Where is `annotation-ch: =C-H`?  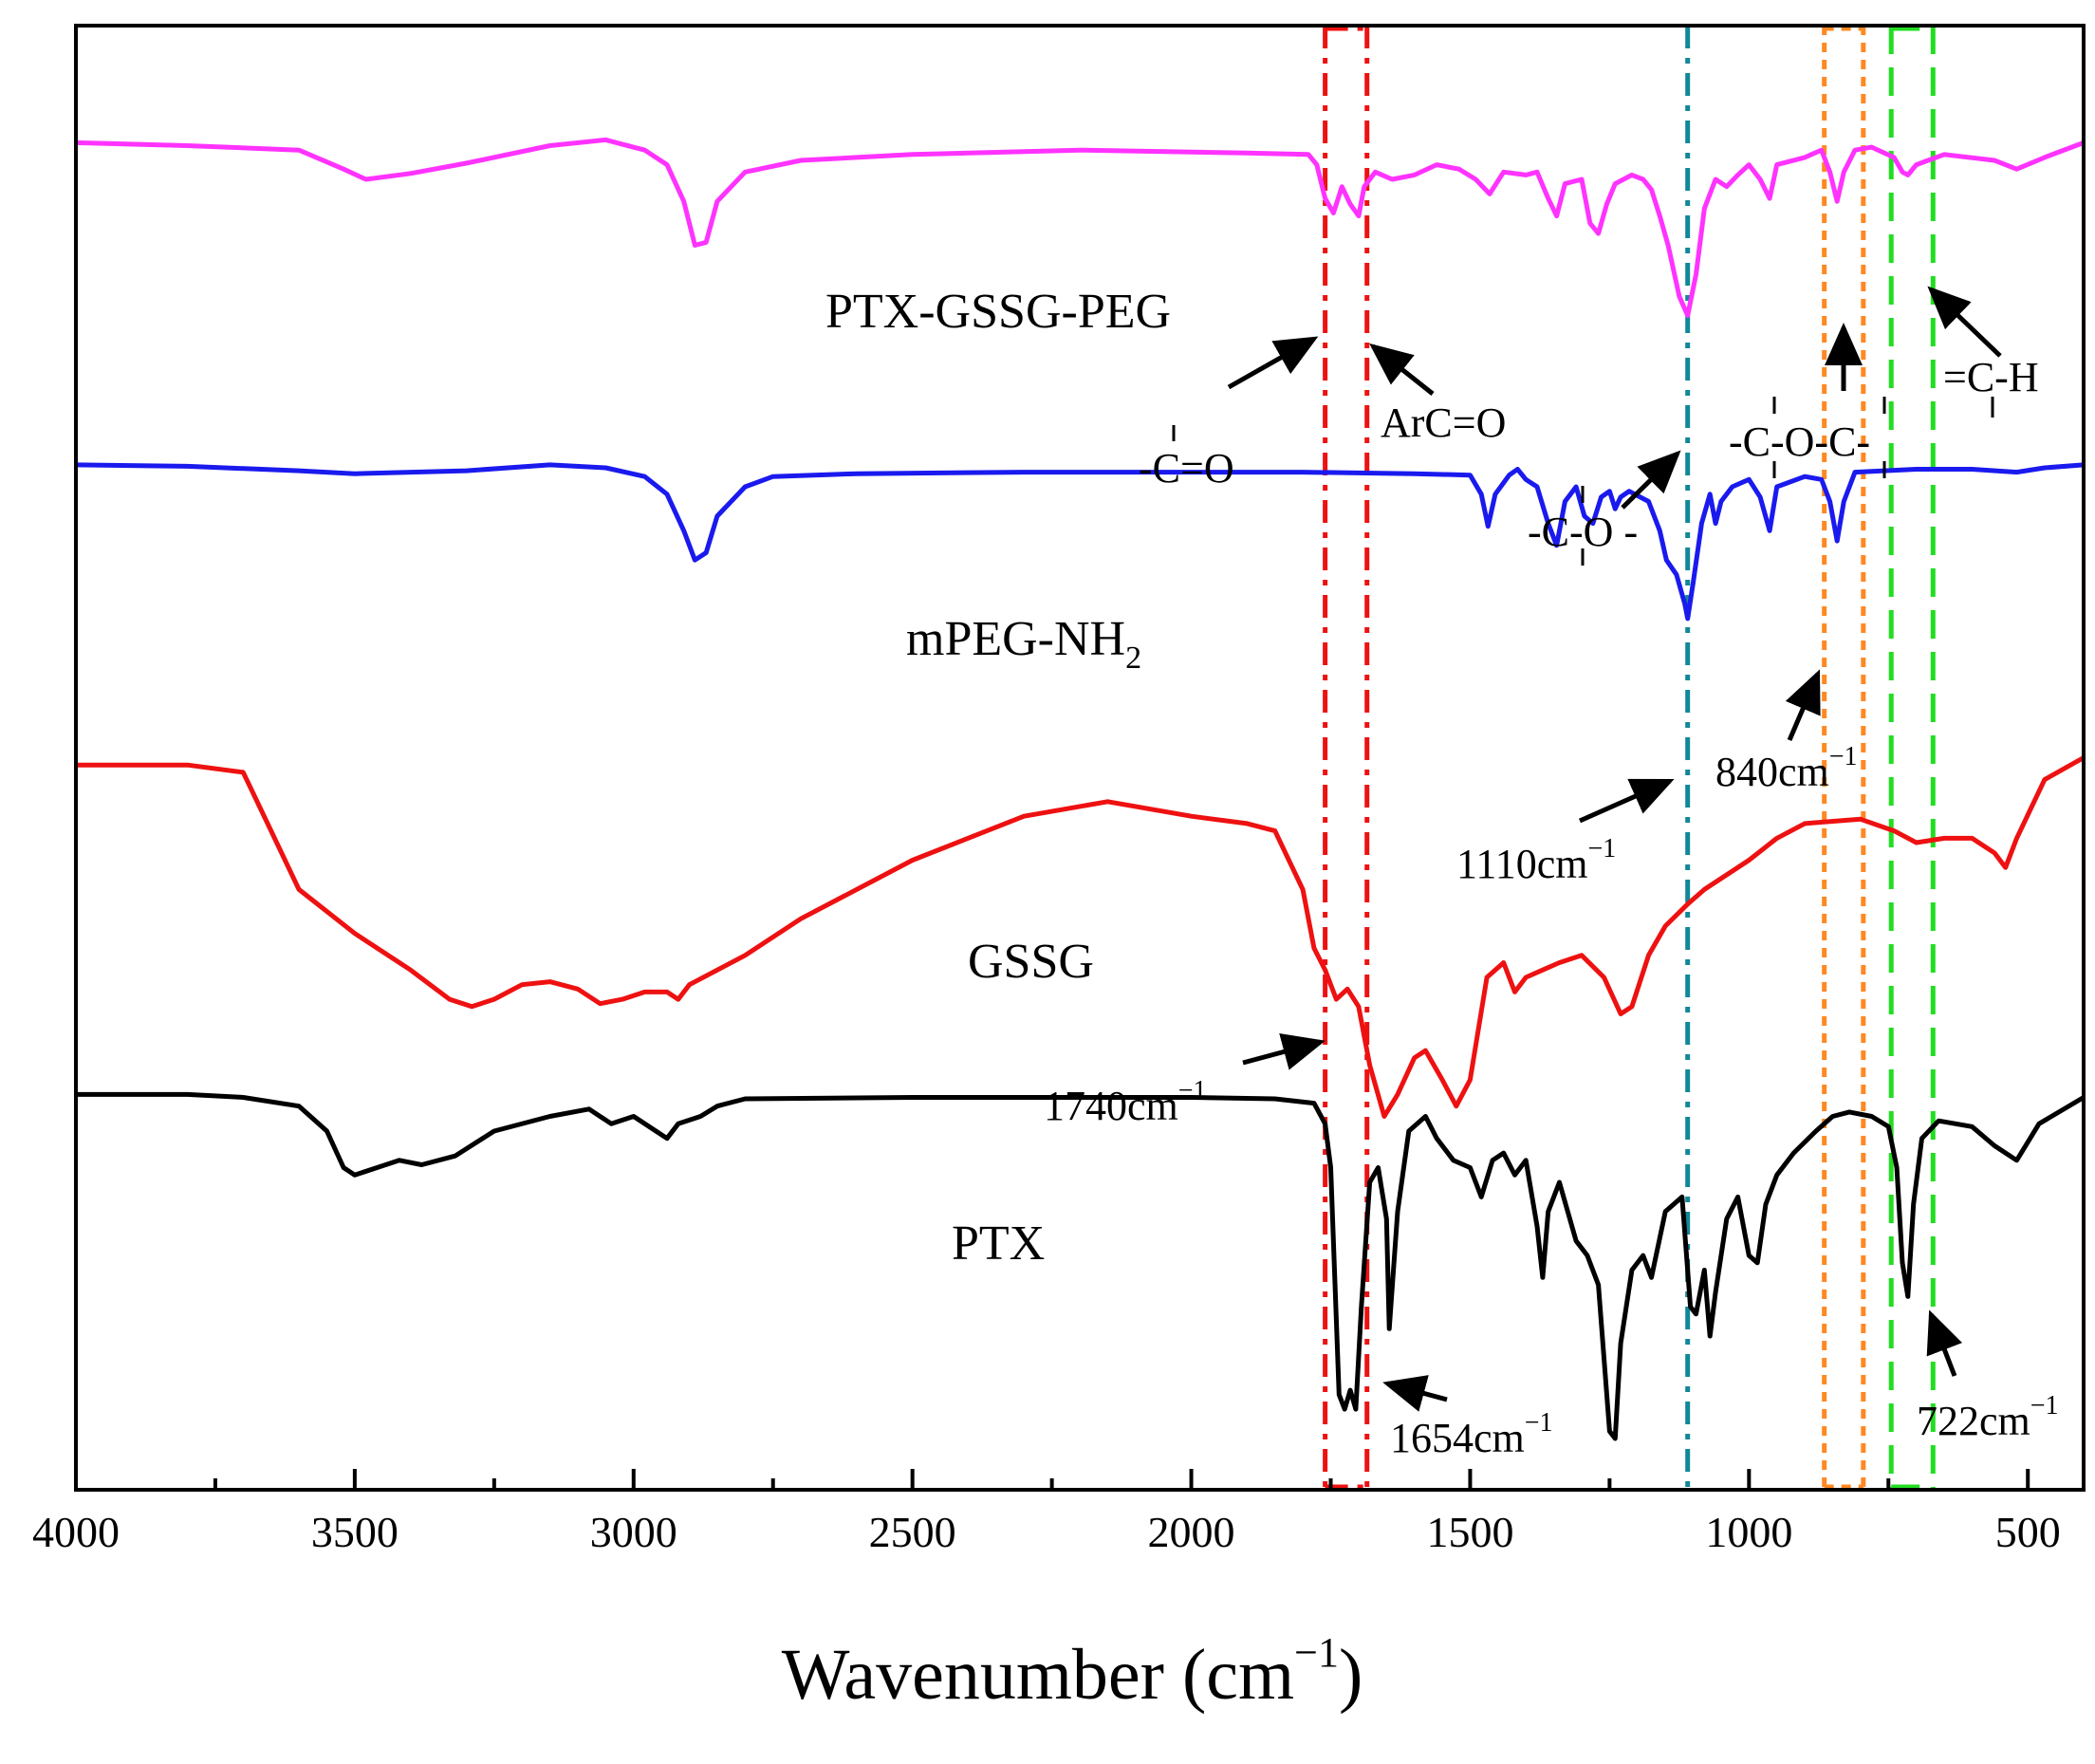
annotation-ch: =C-H is located at coordinates (1991, 386).